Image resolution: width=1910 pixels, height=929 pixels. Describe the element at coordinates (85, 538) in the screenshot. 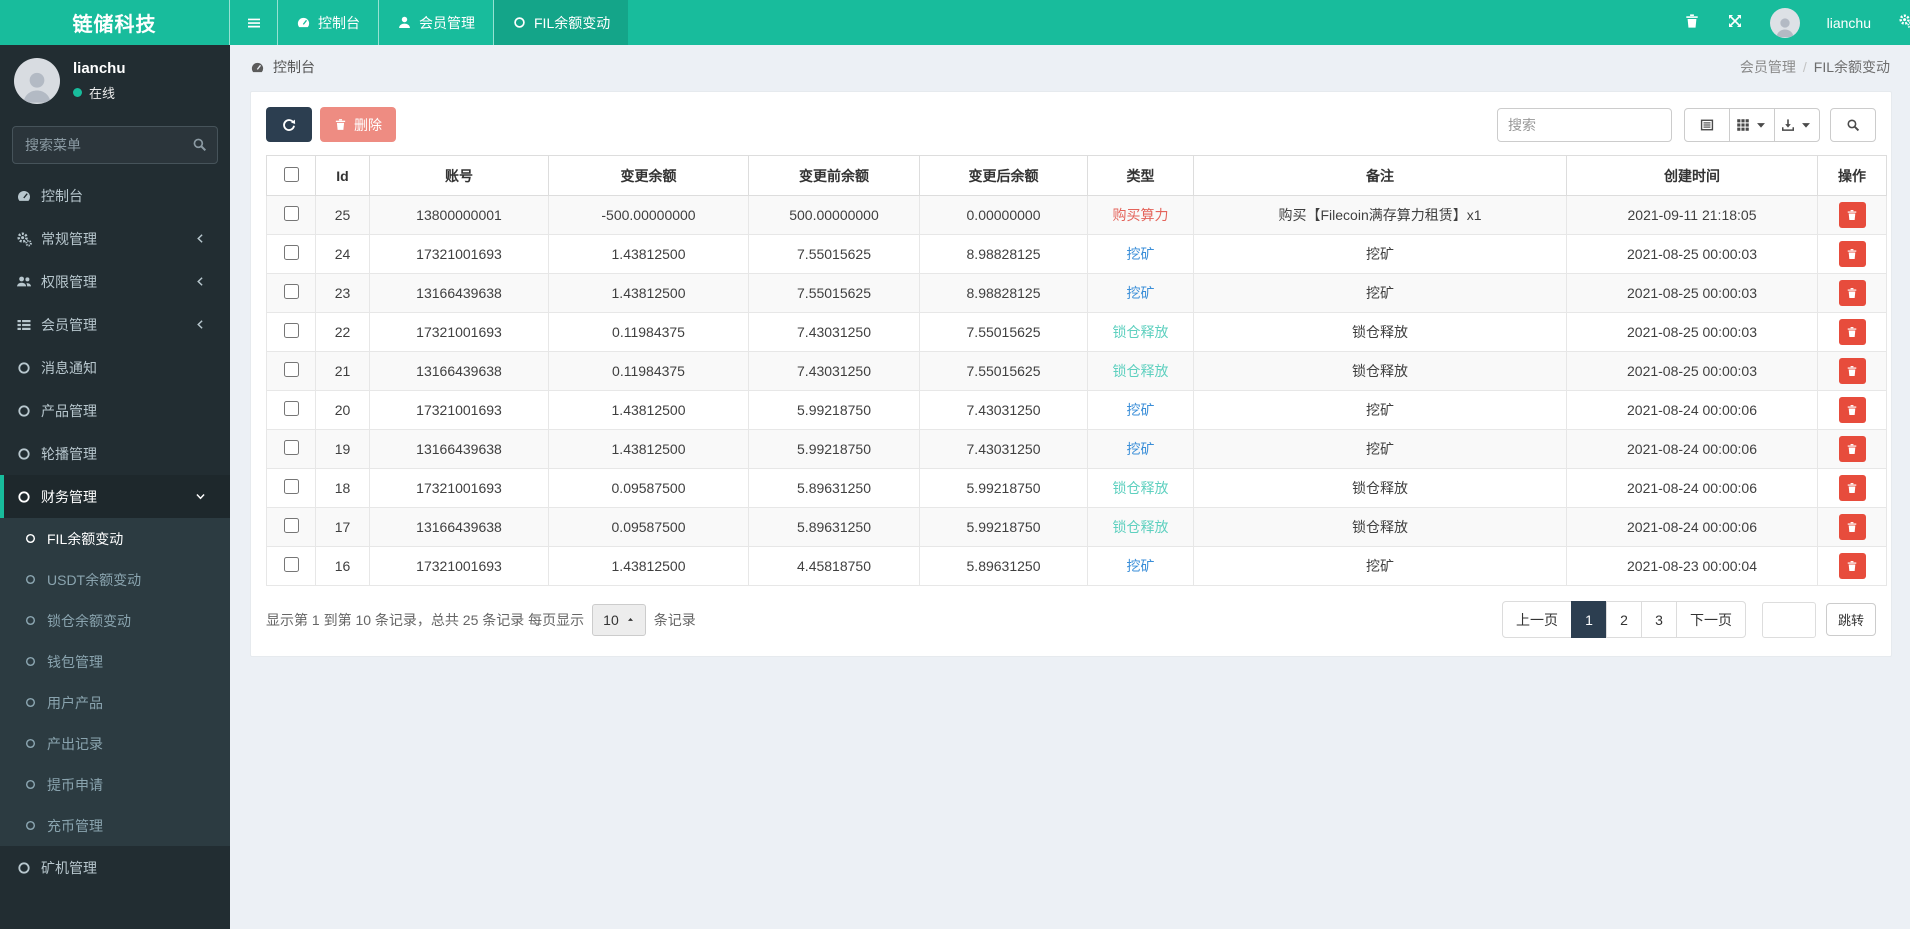

I see `sidebar-subitem-label: FIL余额变动` at that location.